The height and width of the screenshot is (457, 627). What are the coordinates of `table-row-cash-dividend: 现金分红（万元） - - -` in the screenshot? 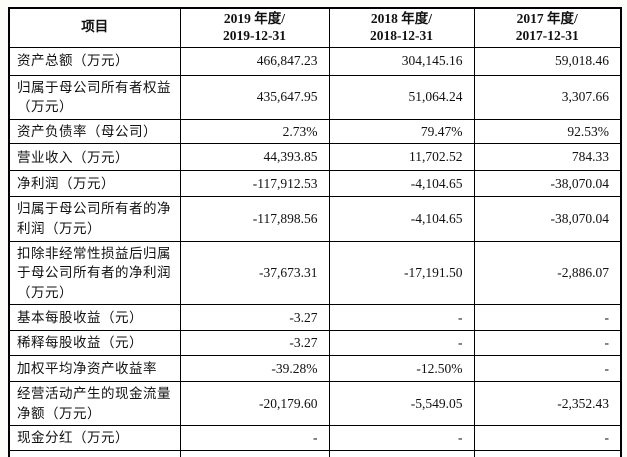 It's located at (315, 438).